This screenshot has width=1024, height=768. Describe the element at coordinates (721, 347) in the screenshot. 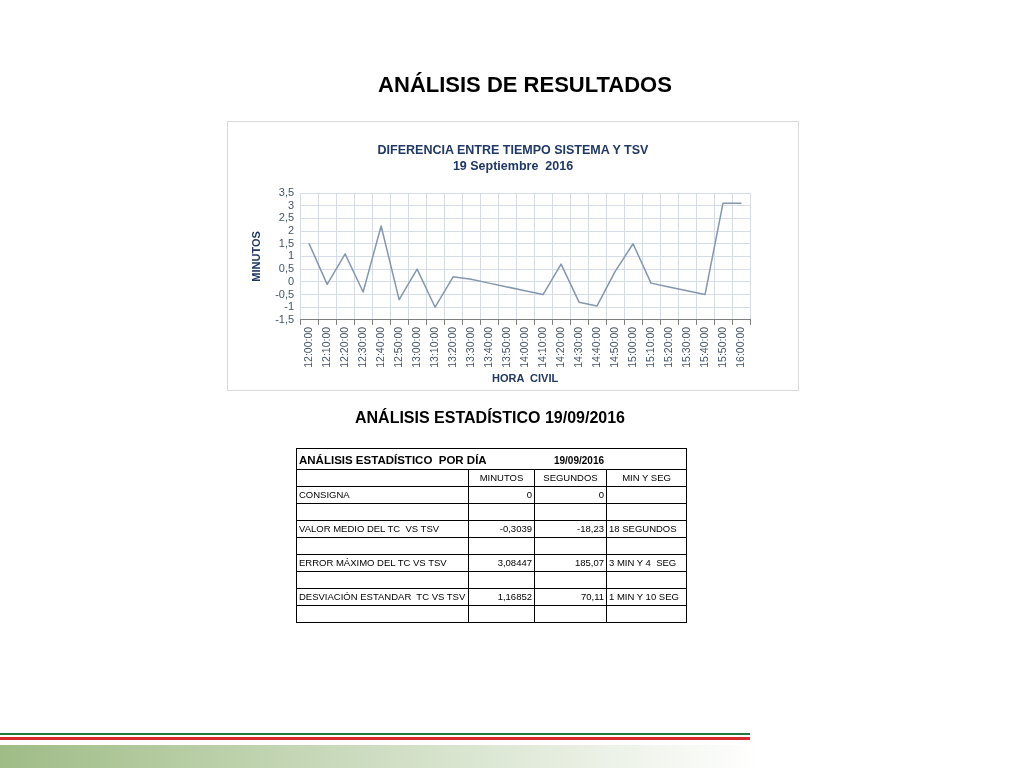

I see `x-tick-label: 15:50:00` at that location.